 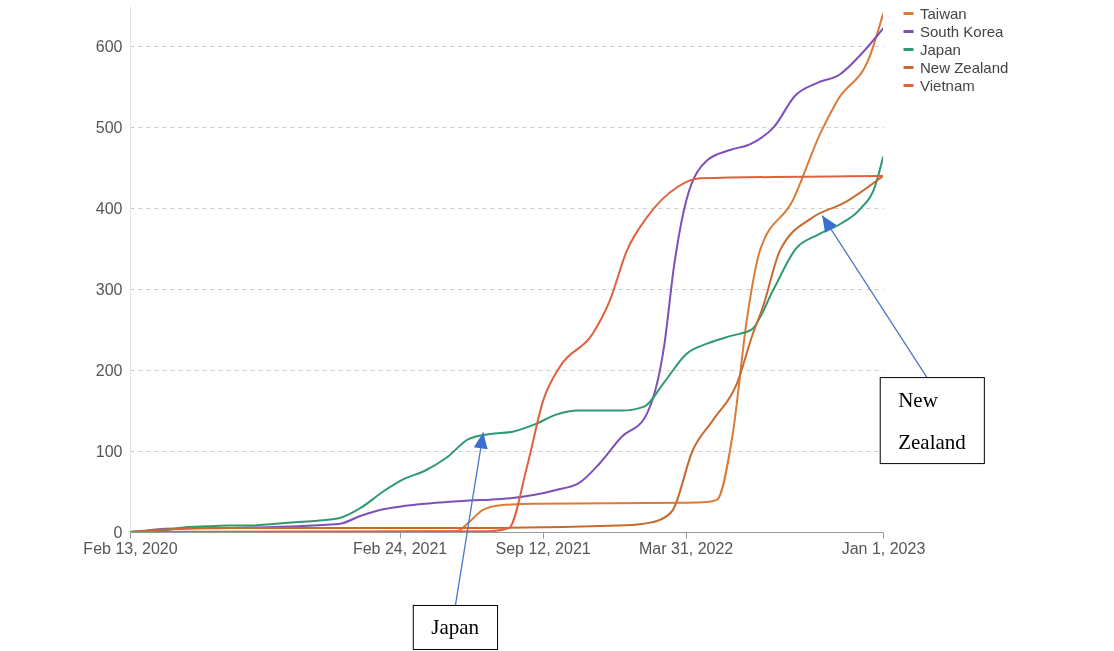 What do you see at coordinates (932, 420) in the screenshot?
I see `annotation: New Zealand` at bounding box center [932, 420].